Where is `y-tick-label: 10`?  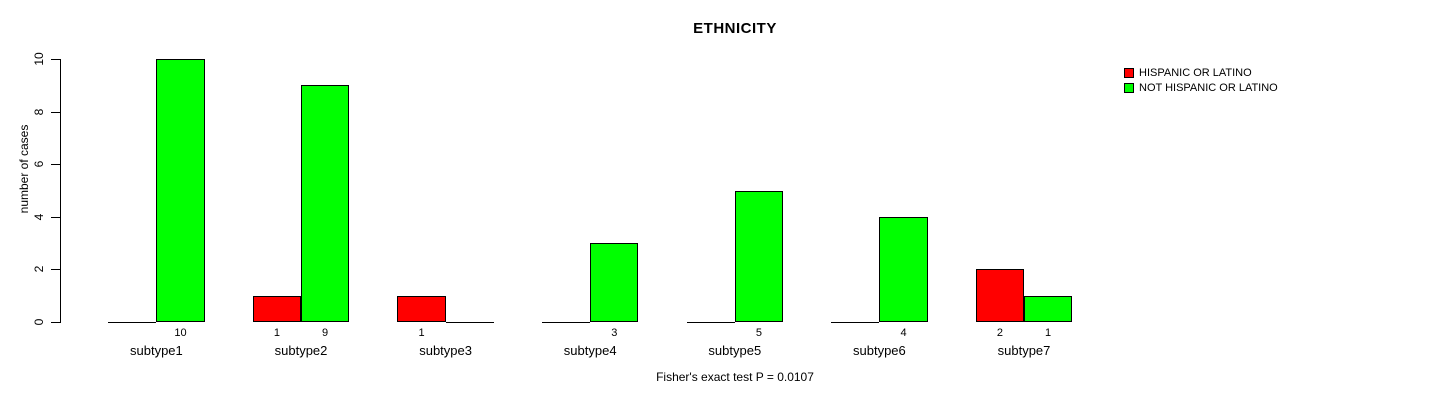
y-tick-label: 10 is located at coordinates (39, 59).